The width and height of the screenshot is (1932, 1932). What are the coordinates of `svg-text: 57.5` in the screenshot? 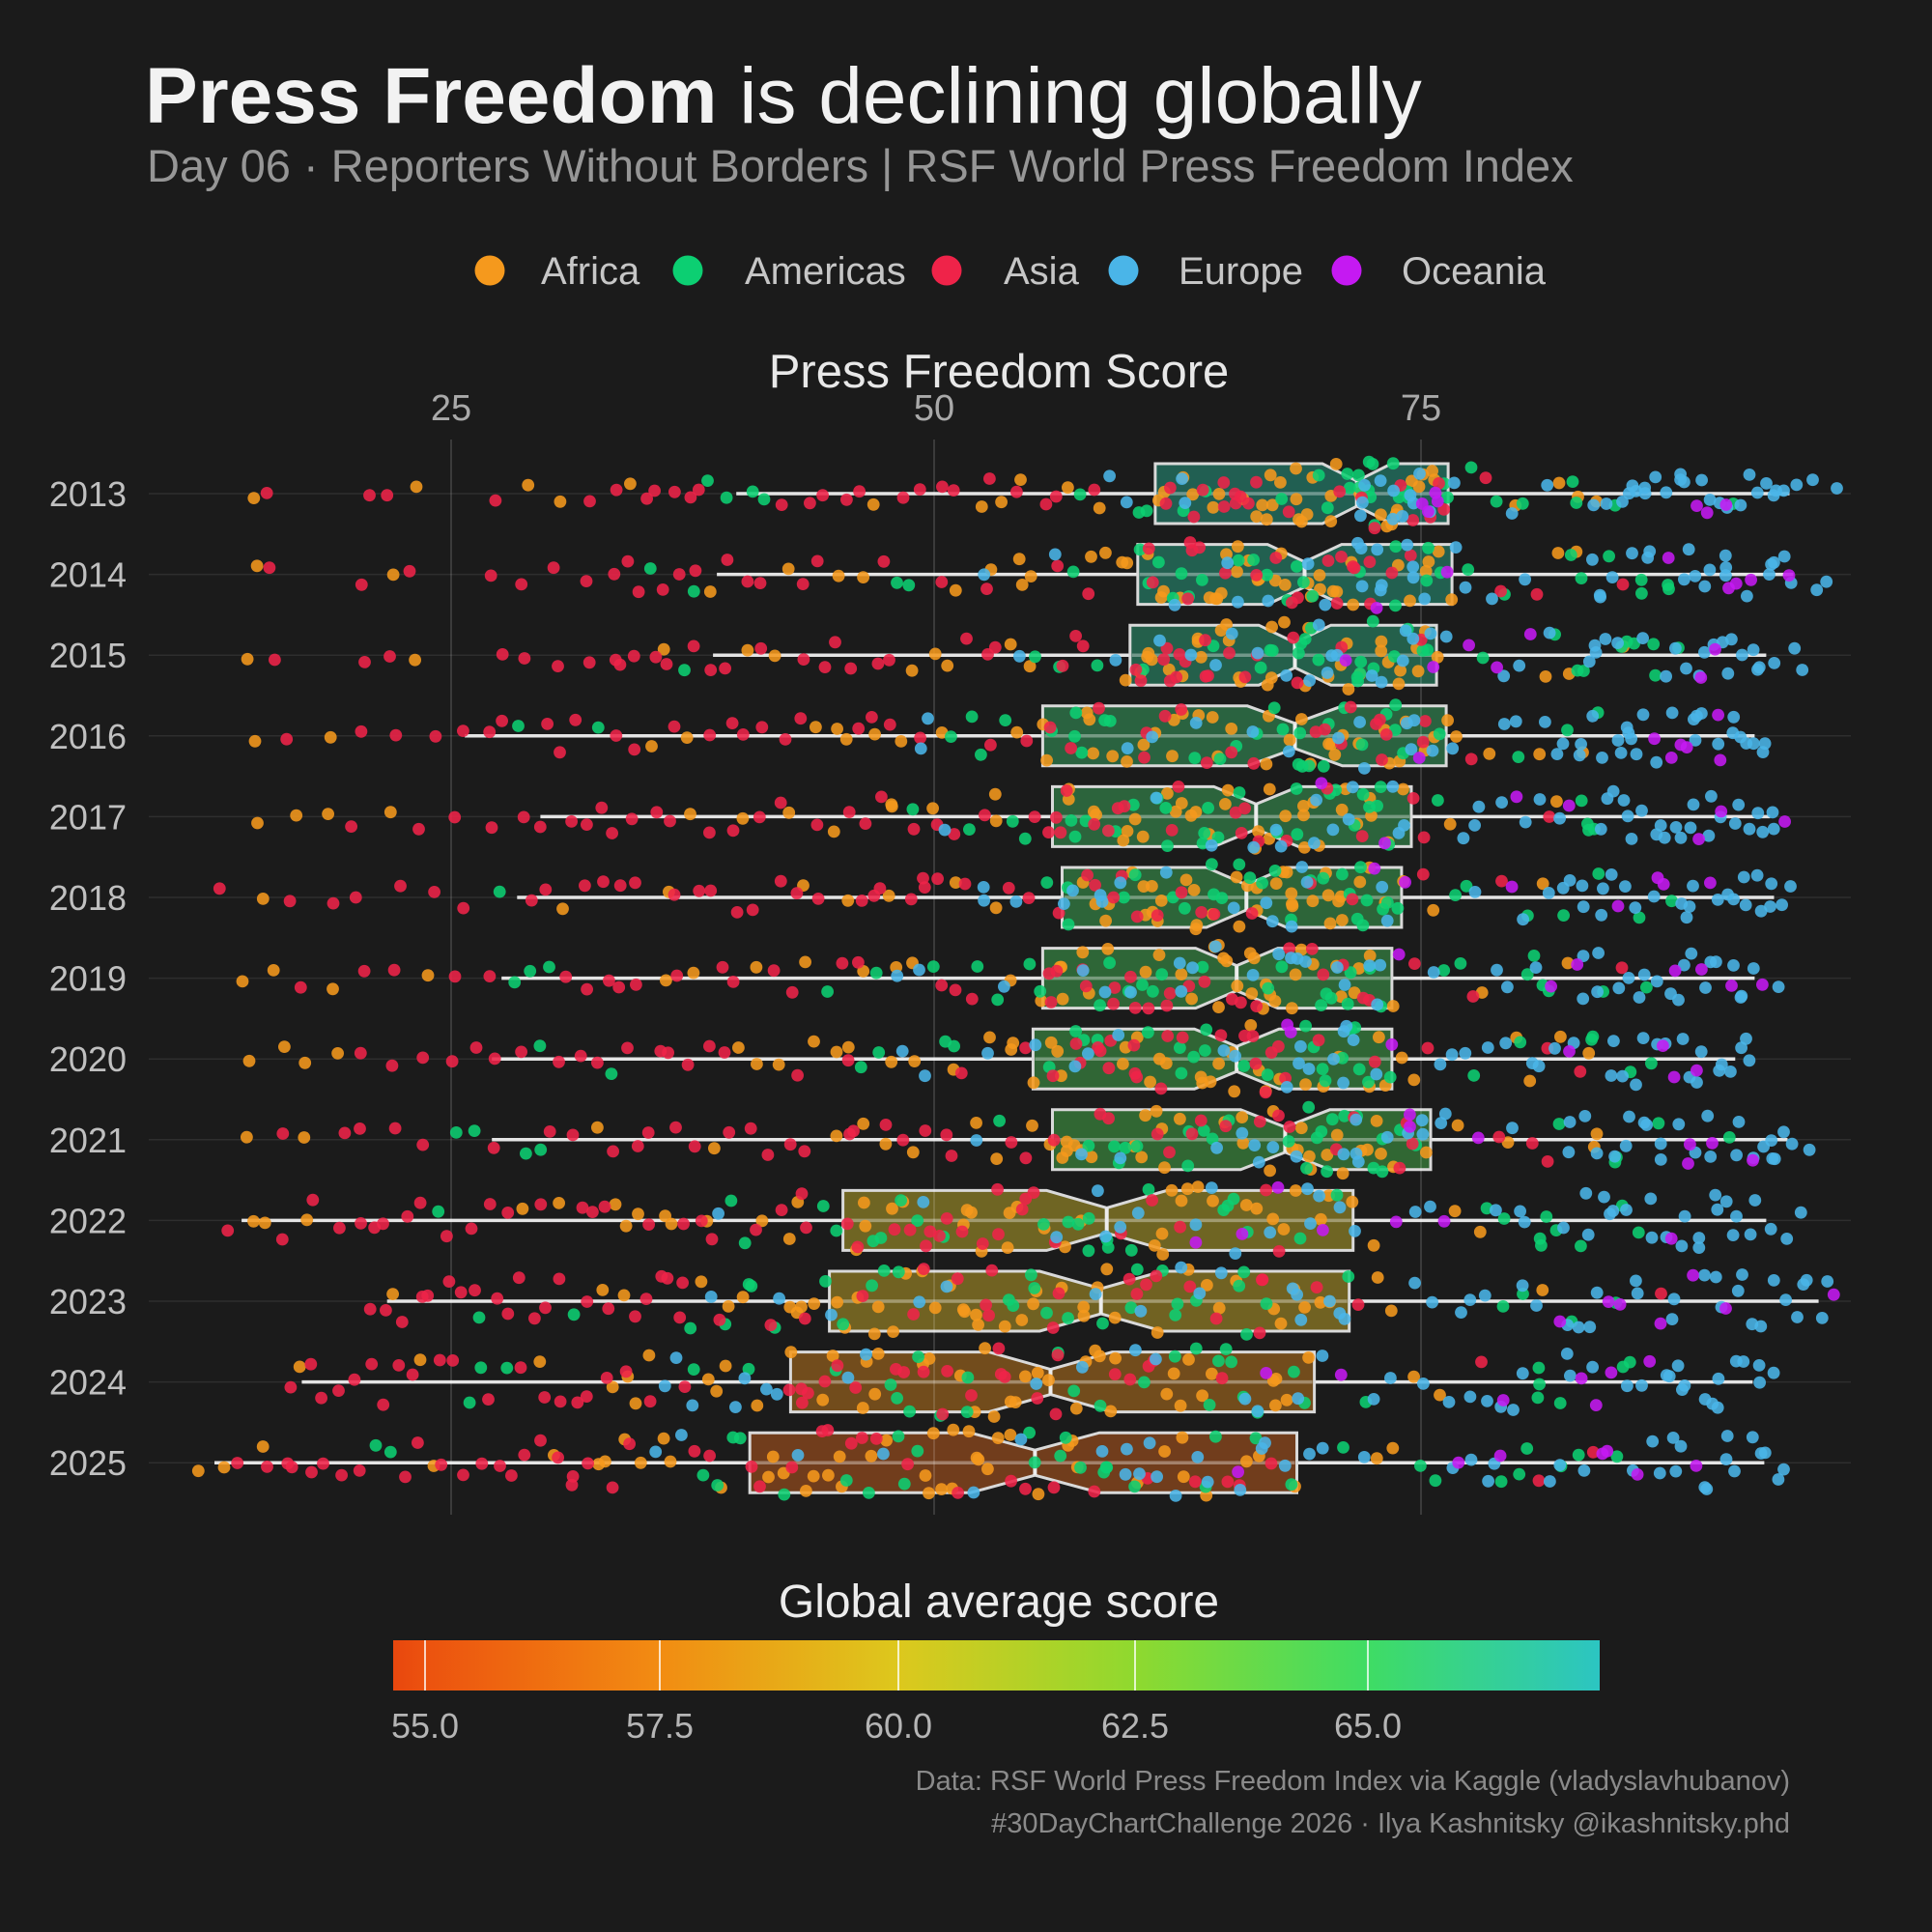 It's located at (660, 1726).